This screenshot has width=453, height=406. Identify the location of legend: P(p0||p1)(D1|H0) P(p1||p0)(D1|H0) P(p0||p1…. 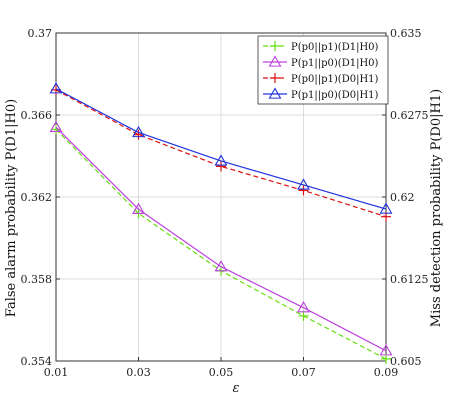
(323, 70).